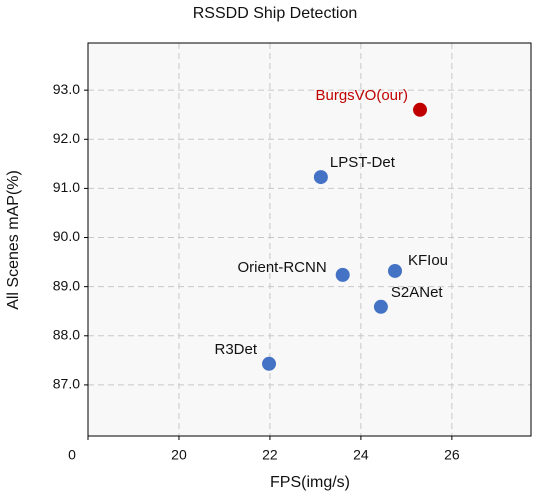 The image size is (550, 498). I want to click on point-label: KFIou, so click(428, 260).